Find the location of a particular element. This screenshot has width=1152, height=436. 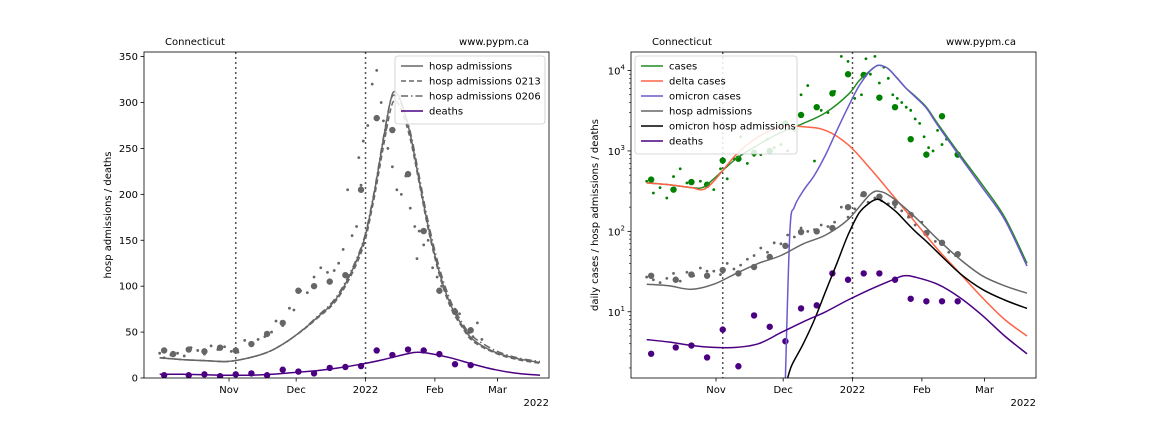

y-tick-label: 0 is located at coordinates (135, 379).